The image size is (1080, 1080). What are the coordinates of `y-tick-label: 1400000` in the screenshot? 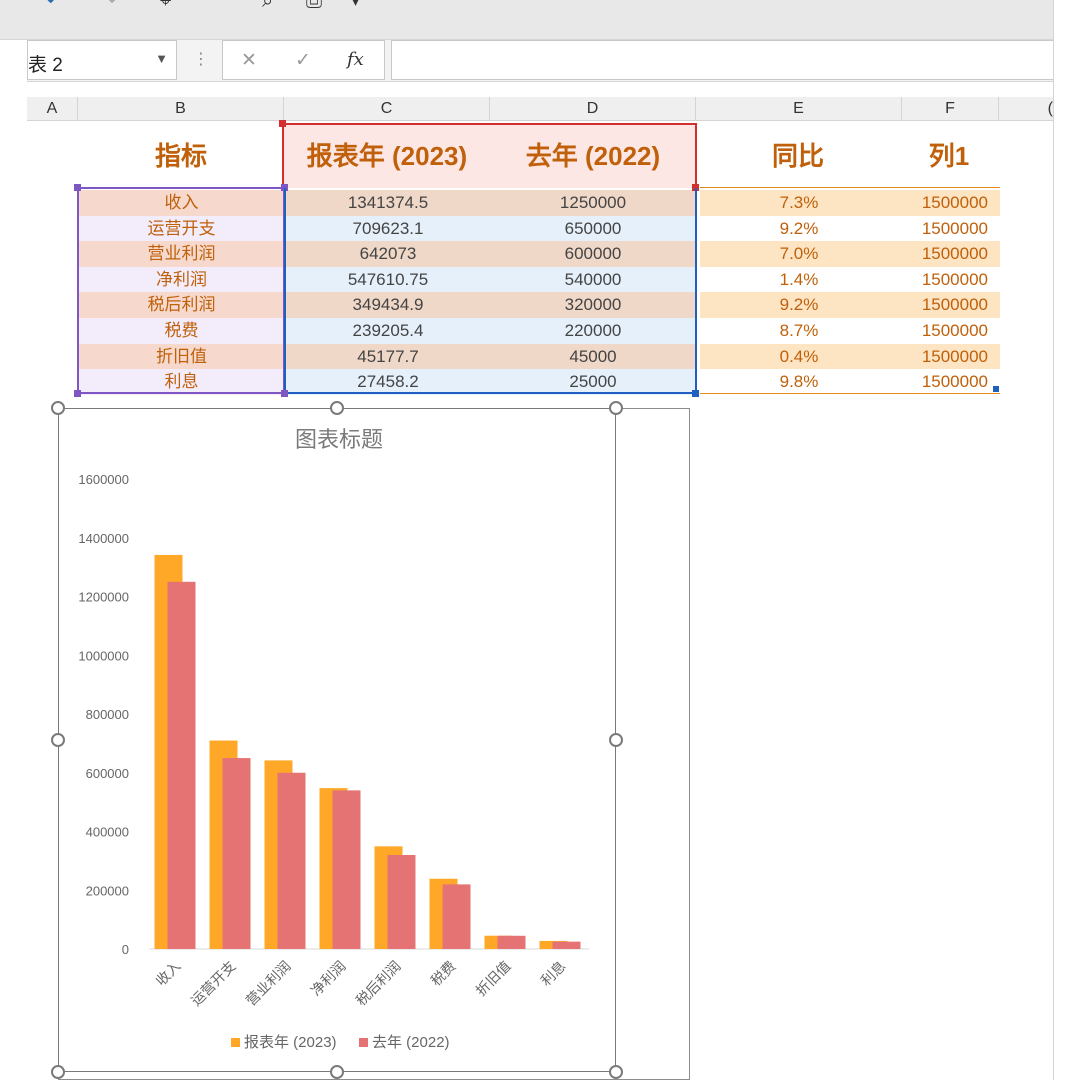 It's located at (103, 538).